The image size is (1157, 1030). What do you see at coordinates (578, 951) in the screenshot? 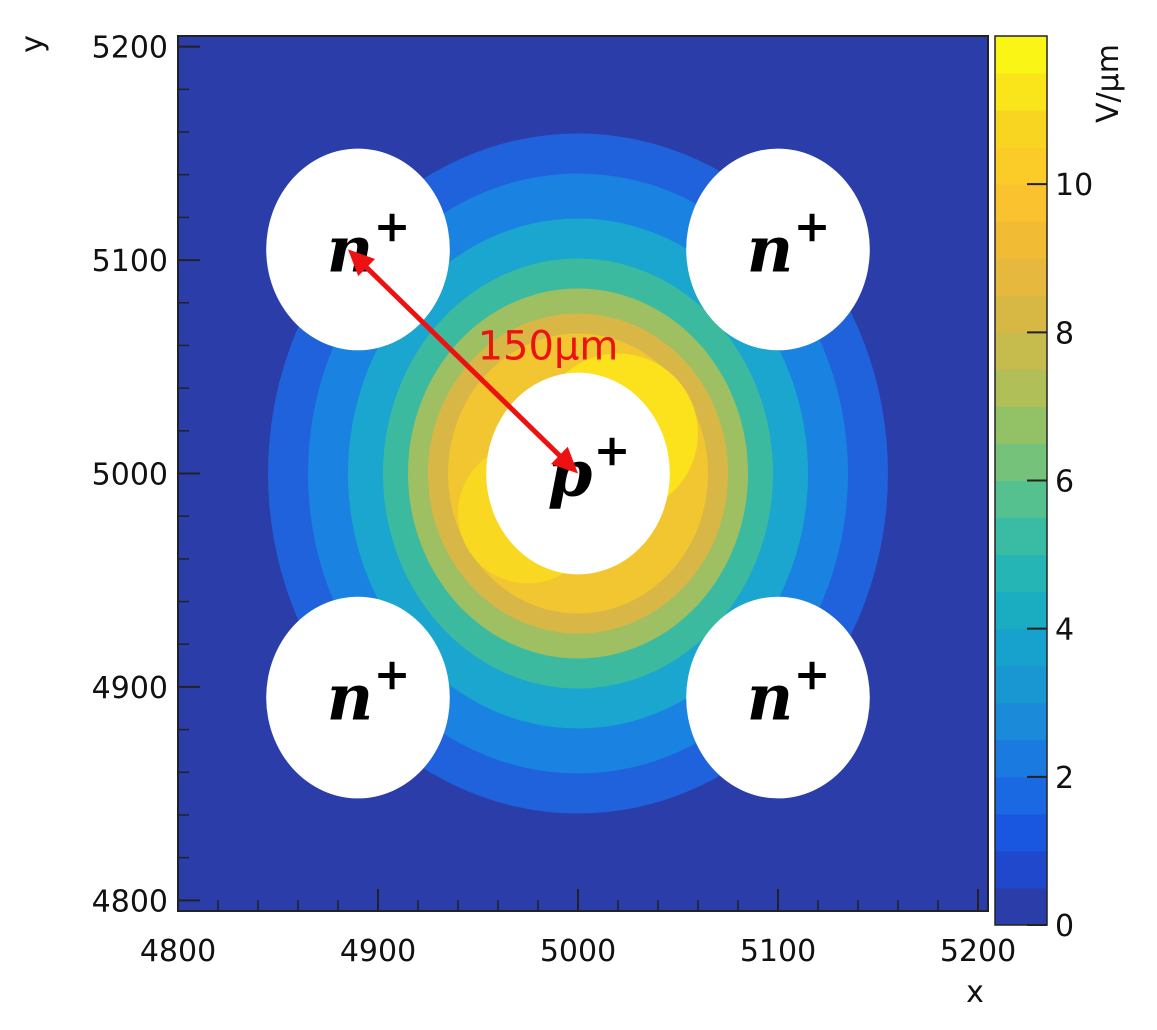
I see `x-tick-label: 5000` at bounding box center [578, 951].